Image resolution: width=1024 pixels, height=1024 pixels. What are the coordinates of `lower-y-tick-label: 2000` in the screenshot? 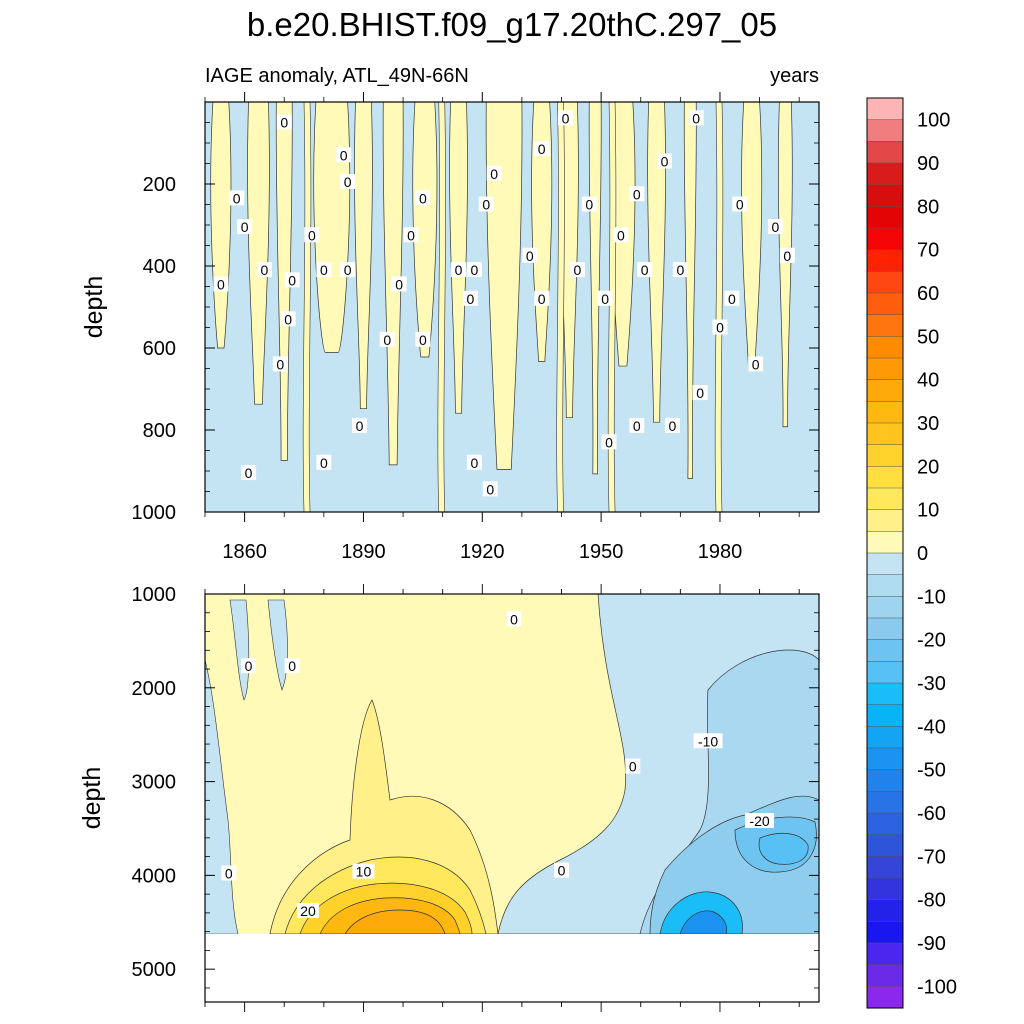 It's located at (154, 689).